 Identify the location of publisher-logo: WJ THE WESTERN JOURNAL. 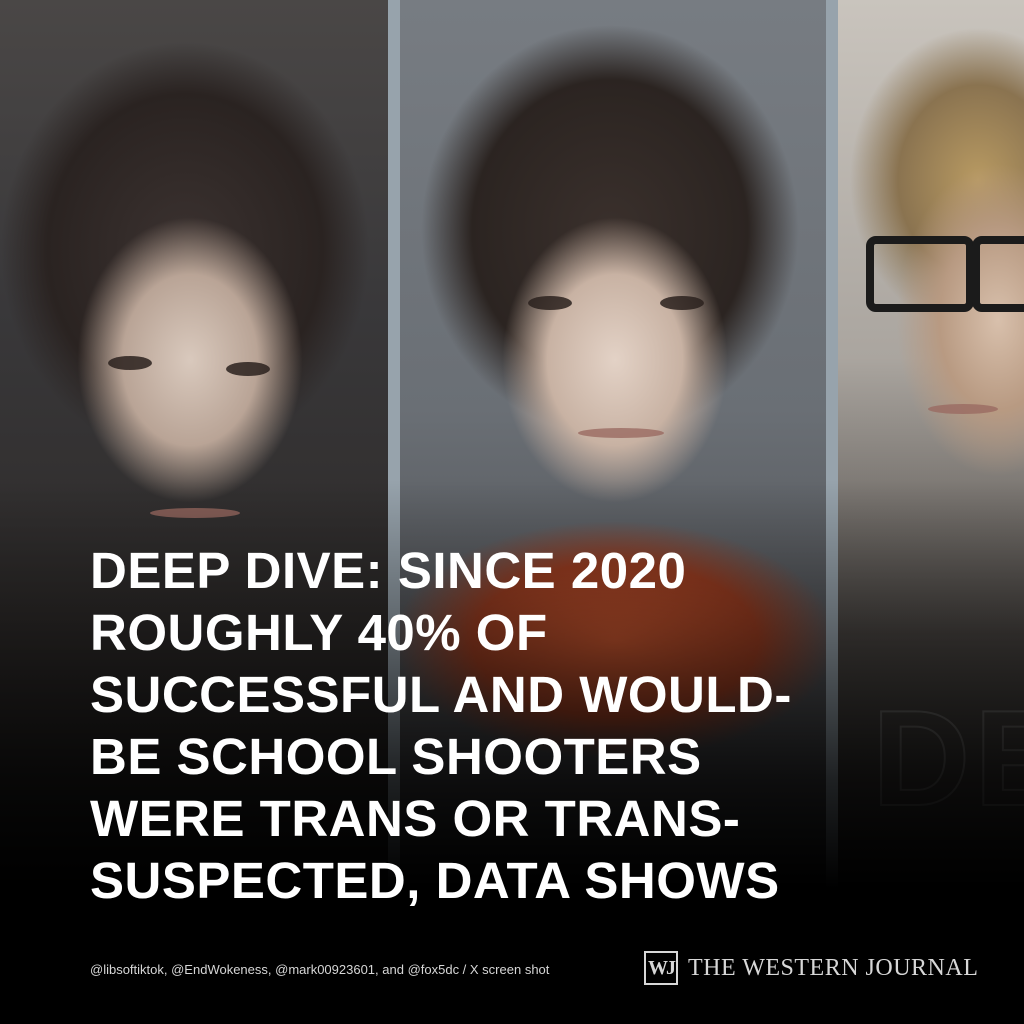
(811, 968).